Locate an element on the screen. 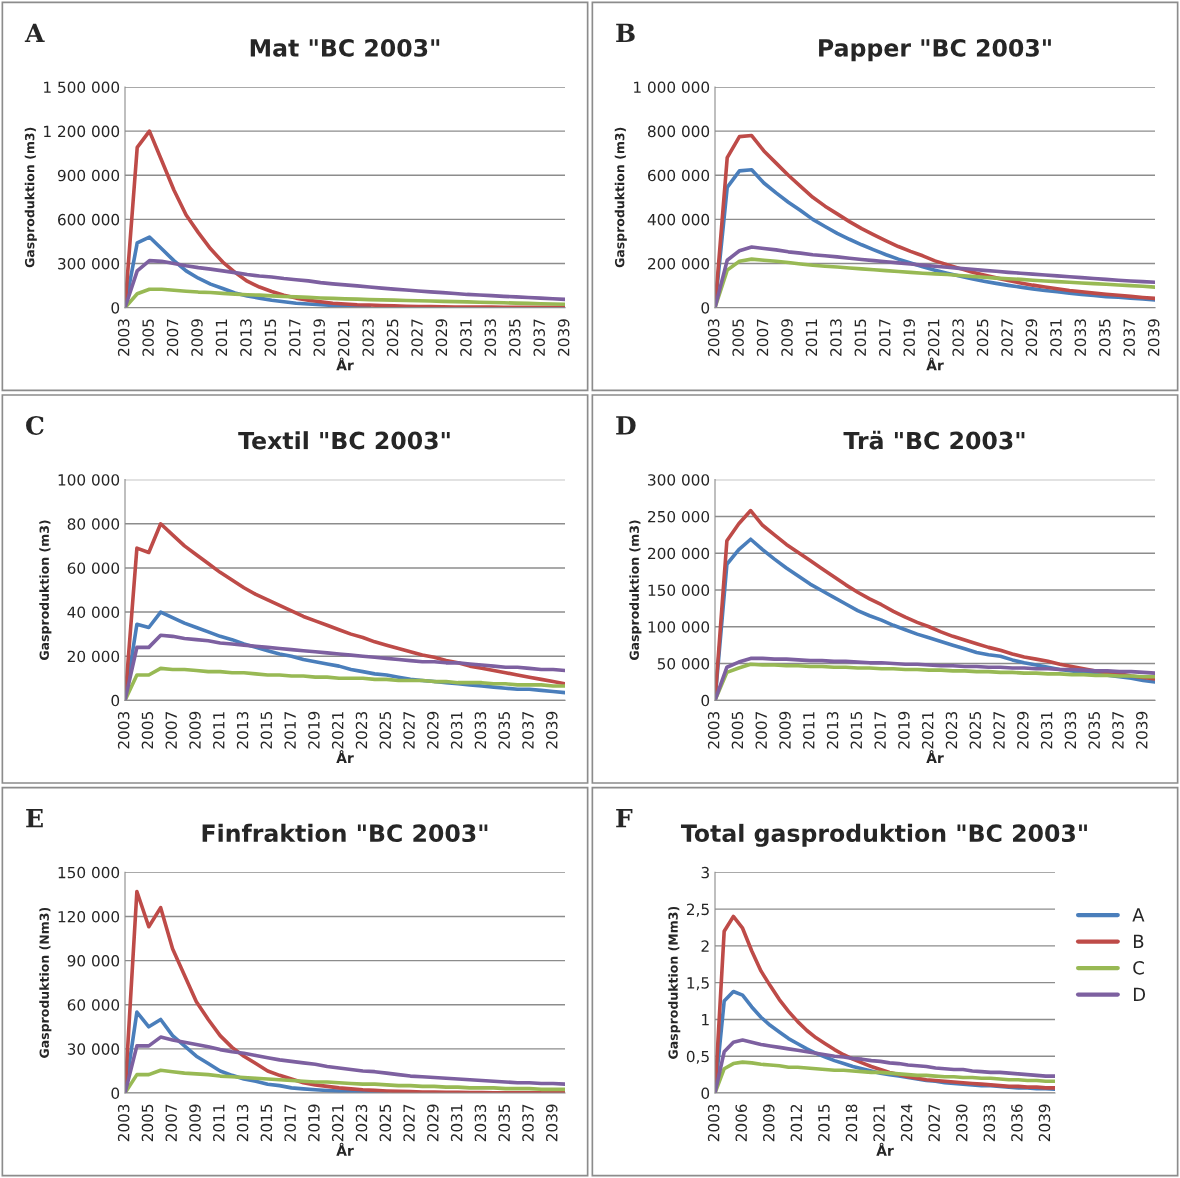  chart-title: Finfraktion "BC 2003" is located at coordinates (345, 833).